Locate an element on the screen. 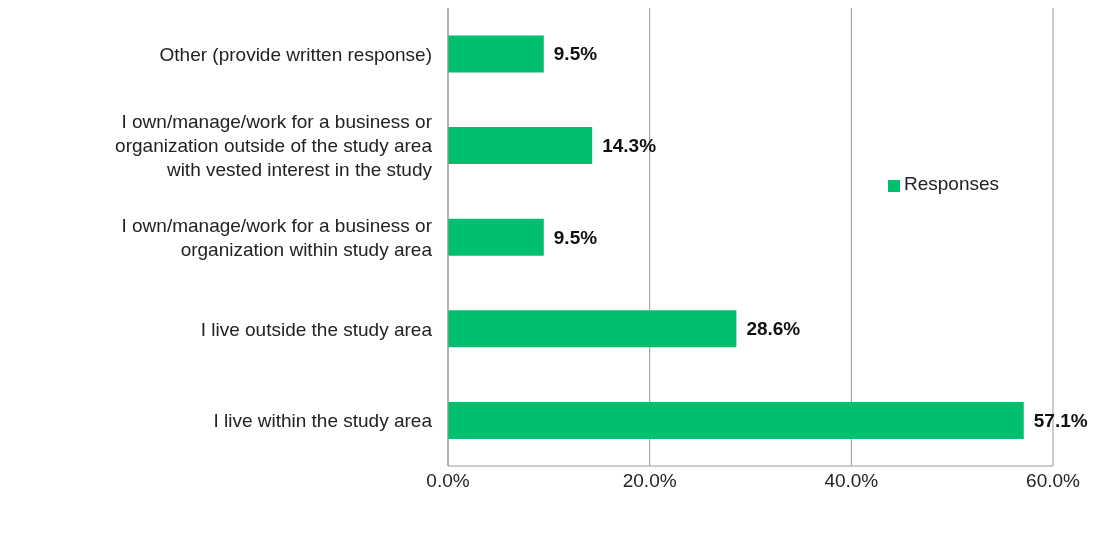  x-tick-label: 0.0% is located at coordinates (448, 481).